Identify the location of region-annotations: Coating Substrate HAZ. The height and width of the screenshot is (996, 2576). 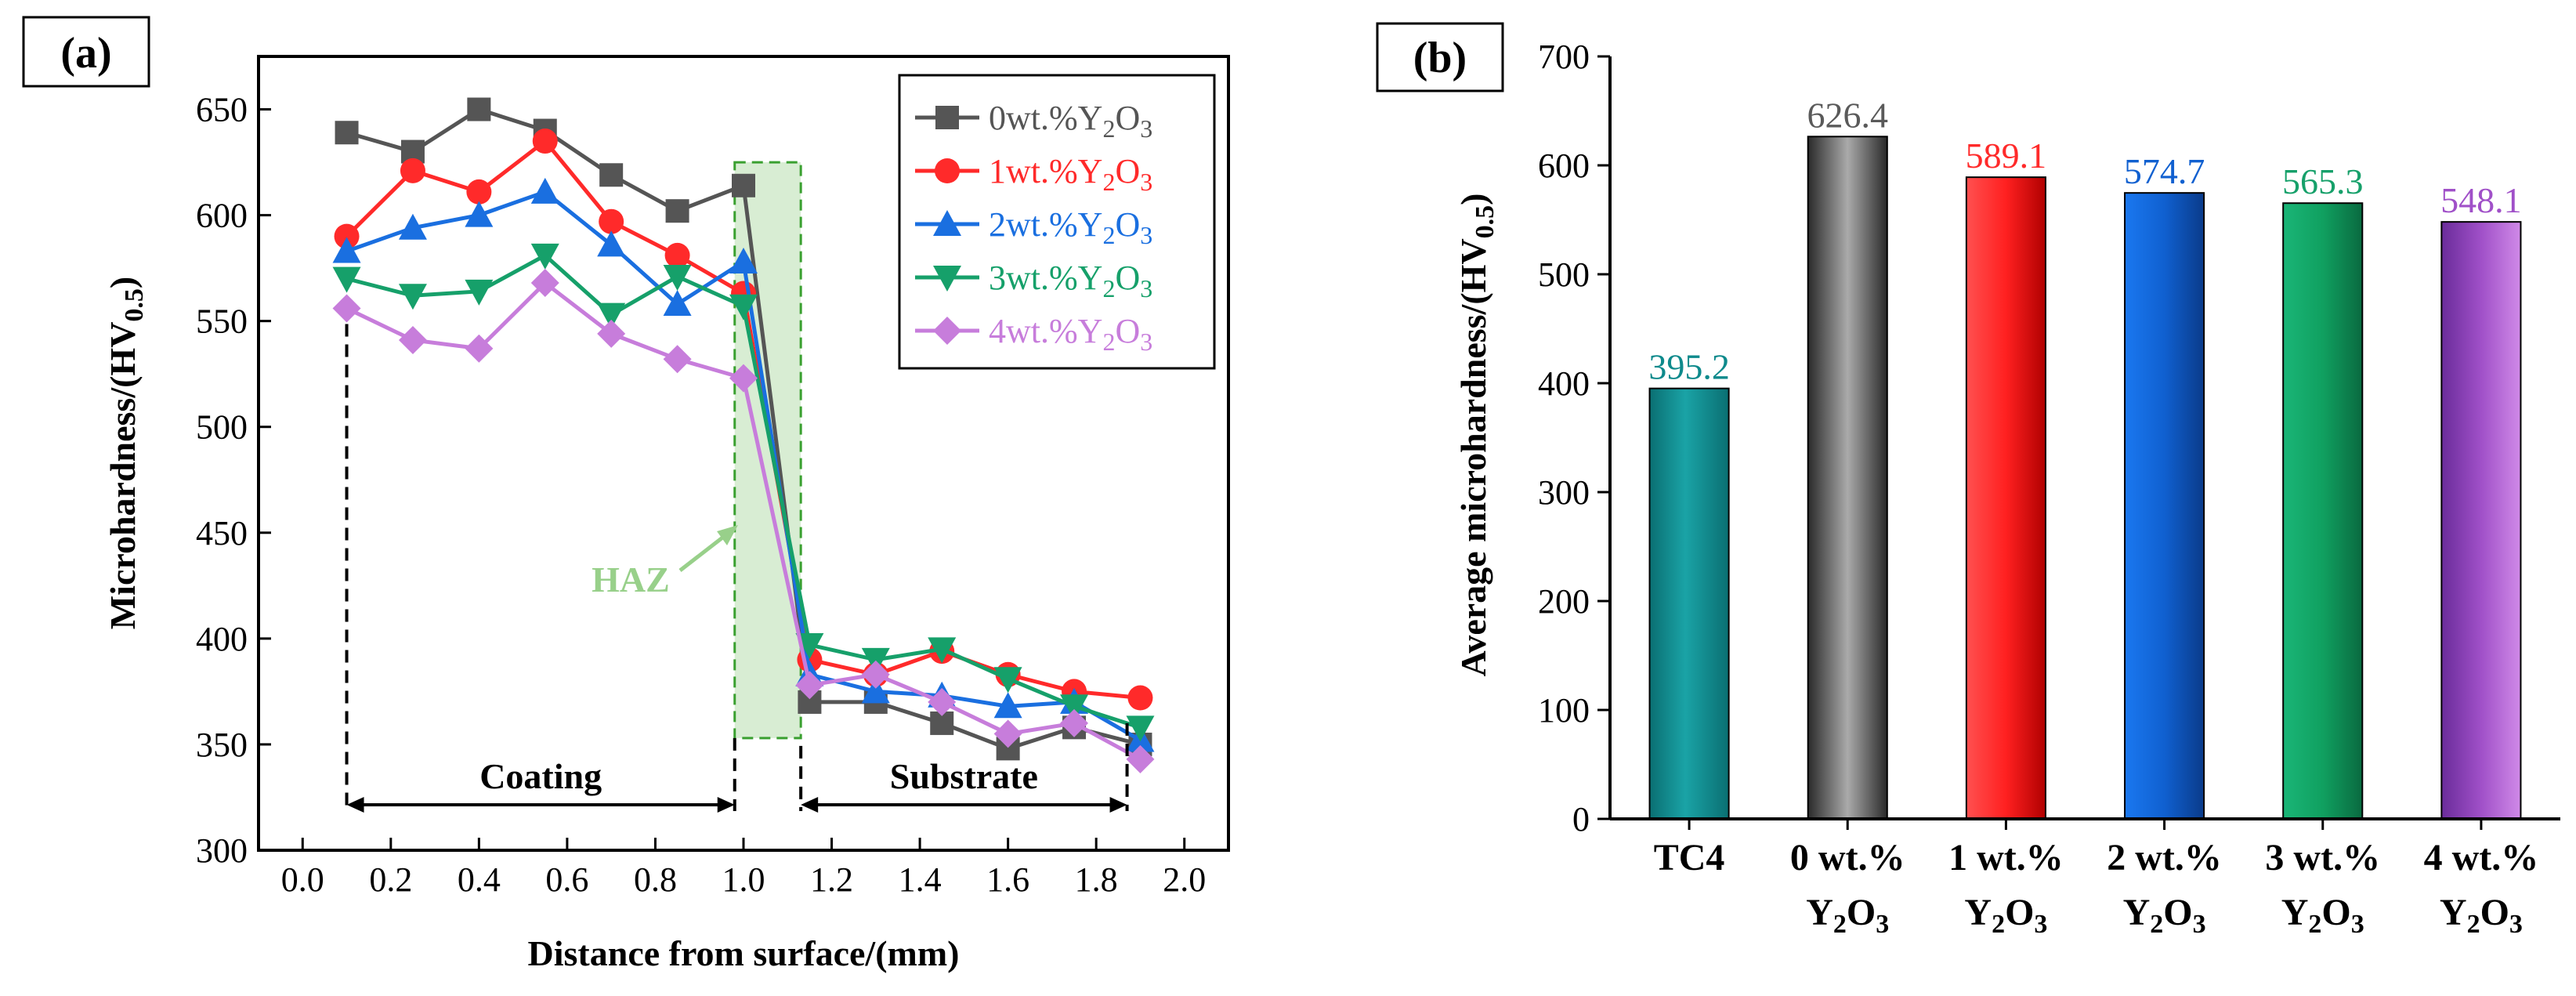
(737, 569).